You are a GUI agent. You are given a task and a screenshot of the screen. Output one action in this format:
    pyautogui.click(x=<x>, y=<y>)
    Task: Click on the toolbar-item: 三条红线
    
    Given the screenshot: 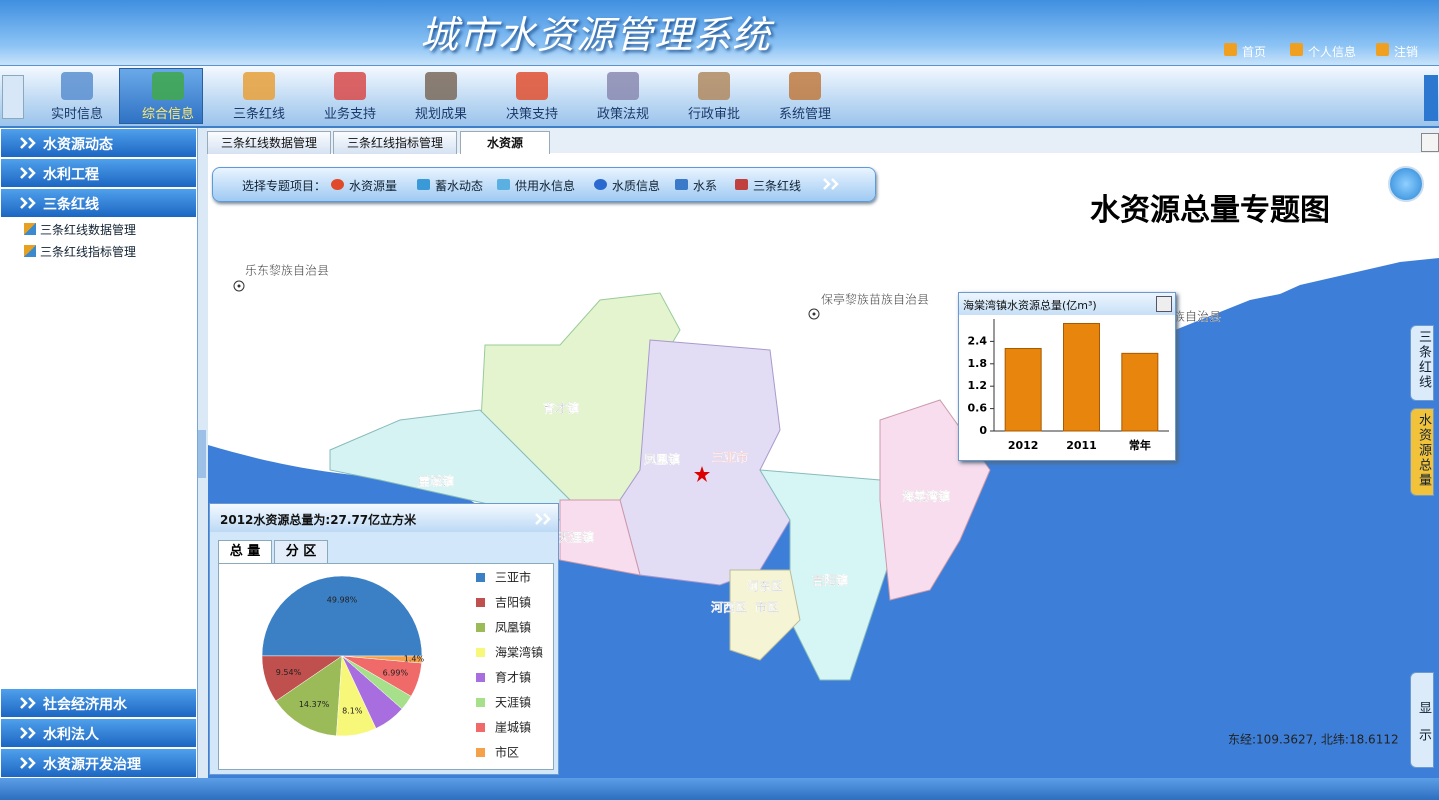 What is the action you would take?
    pyautogui.click(x=777, y=186)
    